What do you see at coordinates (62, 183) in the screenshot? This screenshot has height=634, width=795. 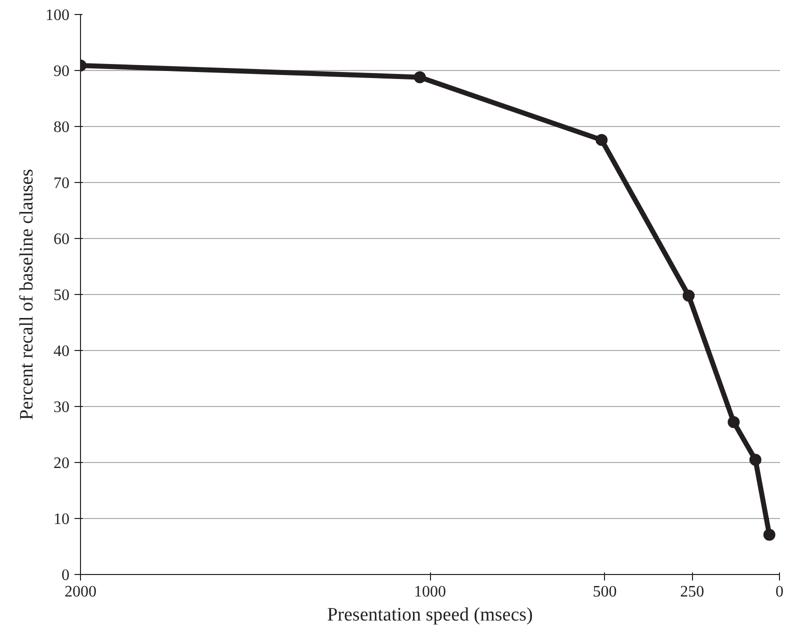 I see `y-tick-label: 70` at bounding box center [62, 183].